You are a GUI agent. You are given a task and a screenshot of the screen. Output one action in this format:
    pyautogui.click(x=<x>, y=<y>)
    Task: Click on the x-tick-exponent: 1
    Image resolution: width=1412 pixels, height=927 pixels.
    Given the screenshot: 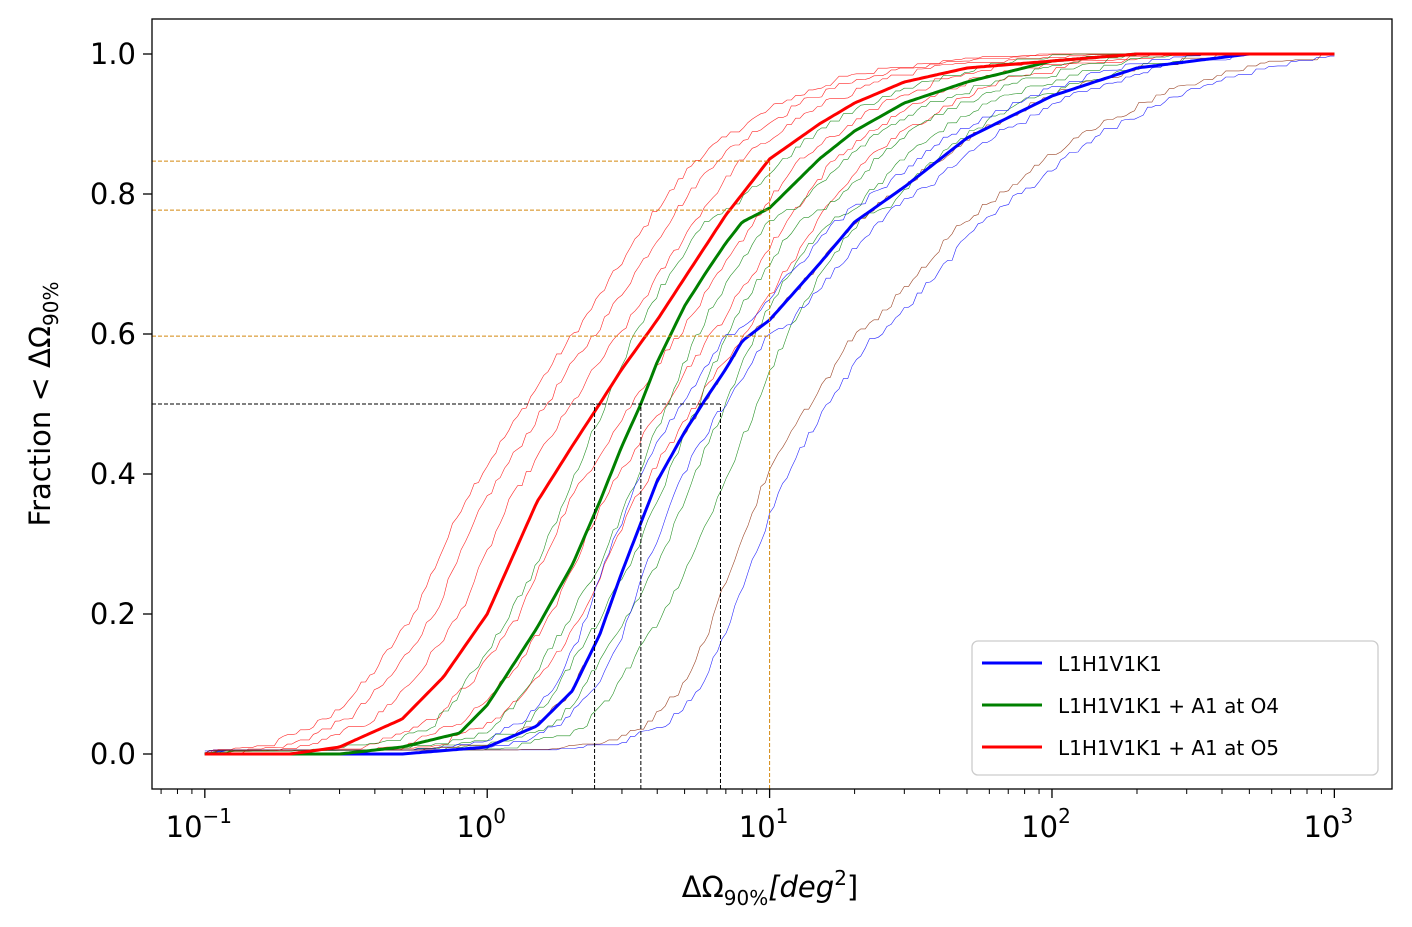 What is the action you would take?
    pyautogui.click(x=782, y=816)
    